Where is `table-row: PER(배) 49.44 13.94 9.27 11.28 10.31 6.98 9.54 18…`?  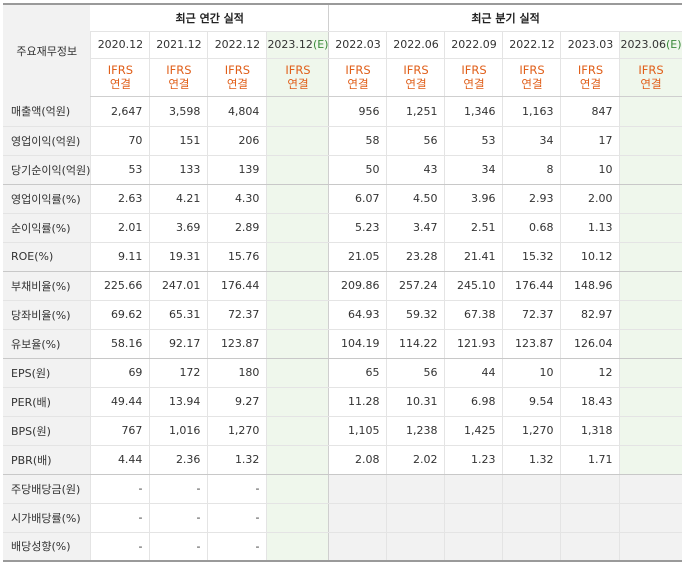 table-row: PER(배) 49.44 13.94 9.27 11.28 10.31 6.98 9.54 18… is located at coordinates (342, 402).